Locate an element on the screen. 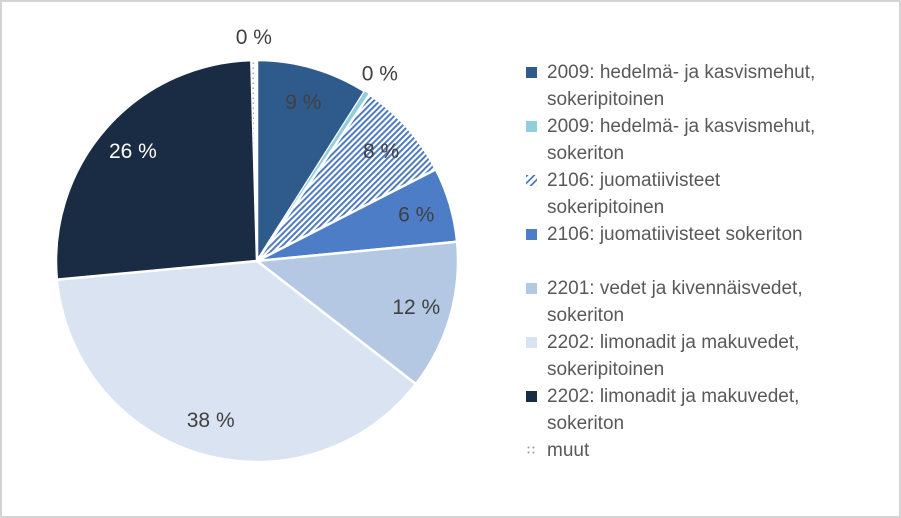 Image resolution: width=901 pixels, height=518 pixels. legend-item-7: muut is located at coordinates (681, 450).